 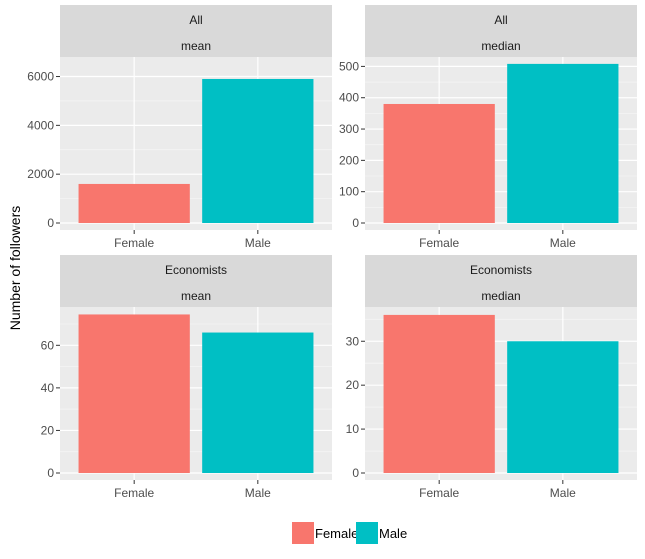 What do you see at coordinates (349, 192) in the screenshot?
I see `y-tick-label: 100` at bounding box center [349, 192].